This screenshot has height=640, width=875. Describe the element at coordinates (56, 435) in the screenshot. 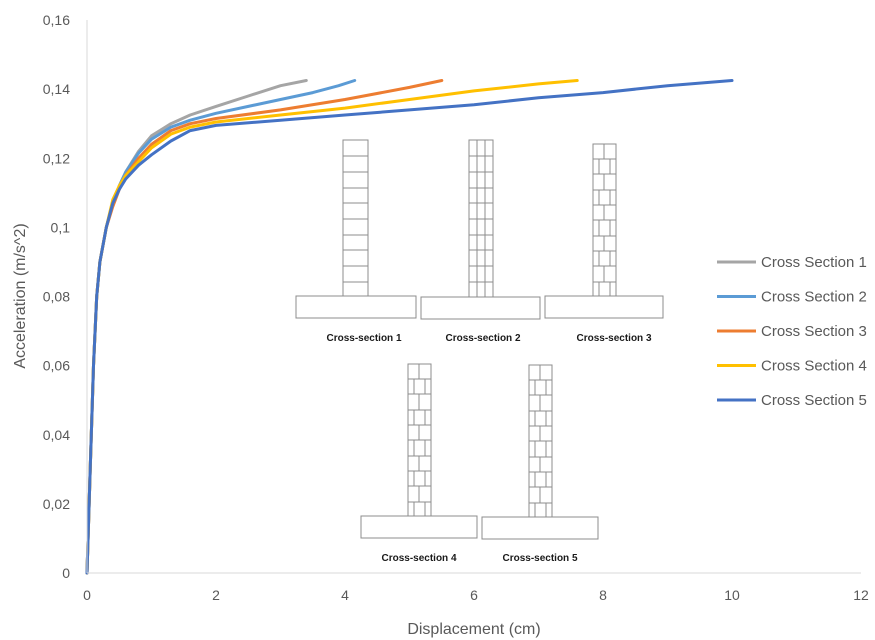

I see `y-tick-label: 0,04` at that location.